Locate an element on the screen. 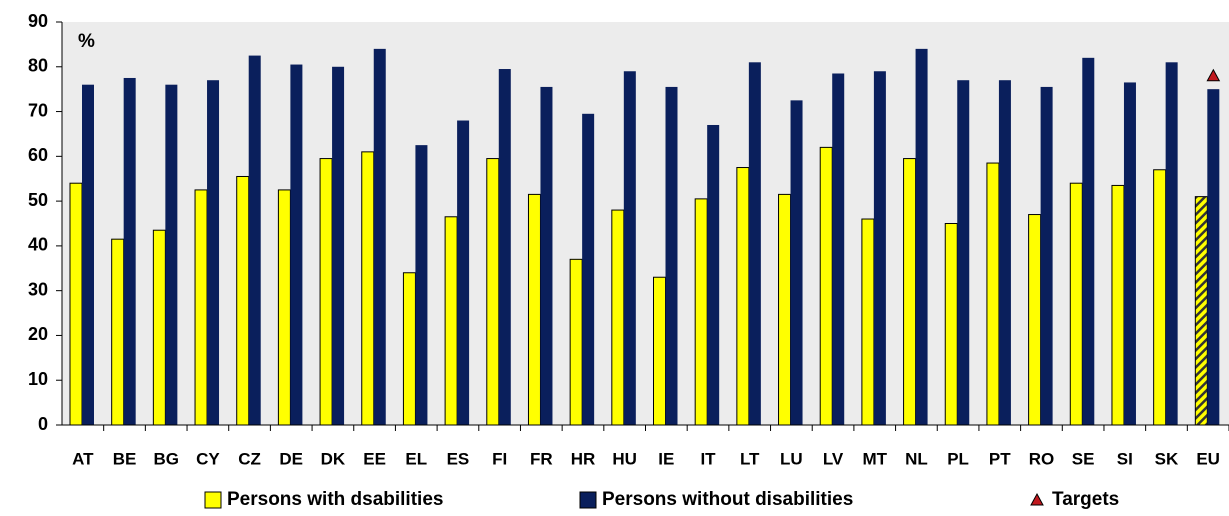 Image resolution: width=1229 pixels, height=516 pixels. x-tick-label: CY is located at coordinates (208, 458).